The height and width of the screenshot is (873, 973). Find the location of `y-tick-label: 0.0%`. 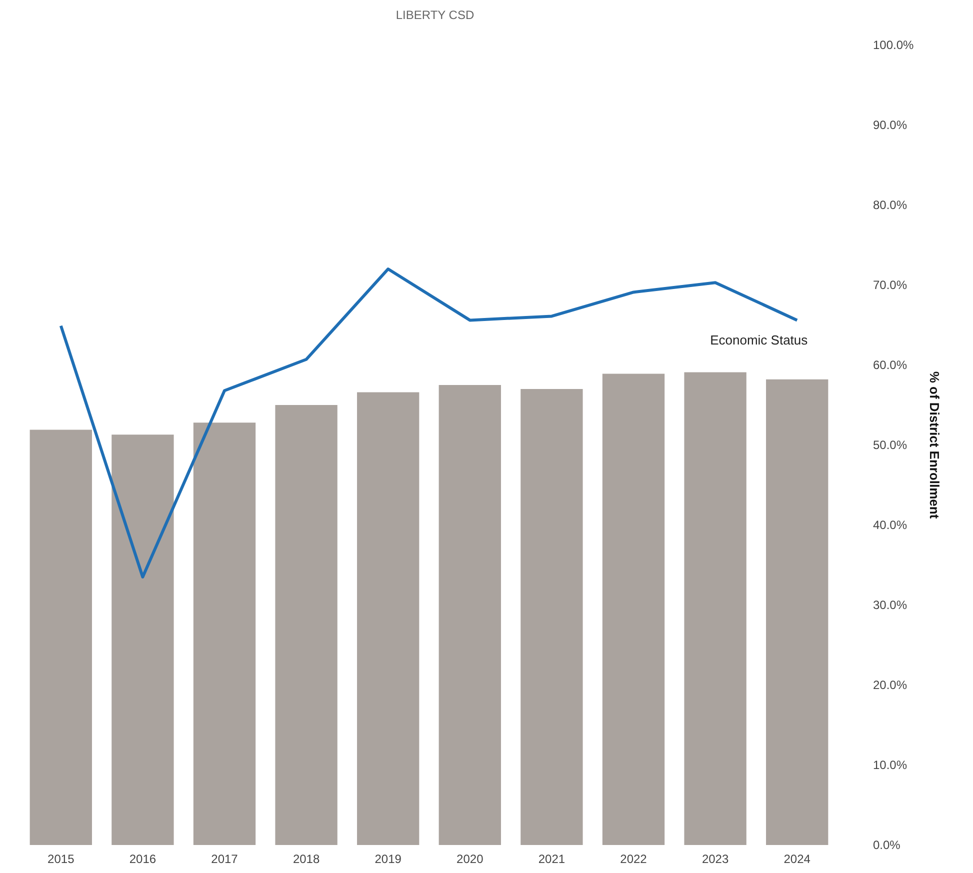

y-tick-label: 0.0% is located at coordinates (887, 845).